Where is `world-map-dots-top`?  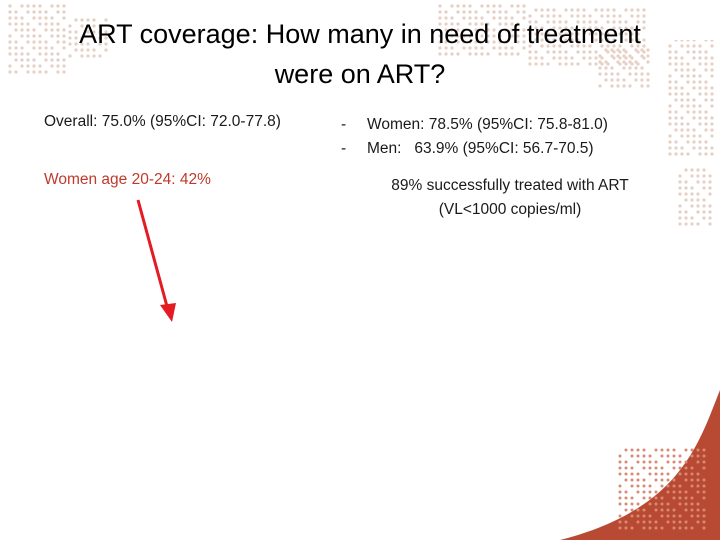 world-map-dots-top is located at coordinates (329, 46).